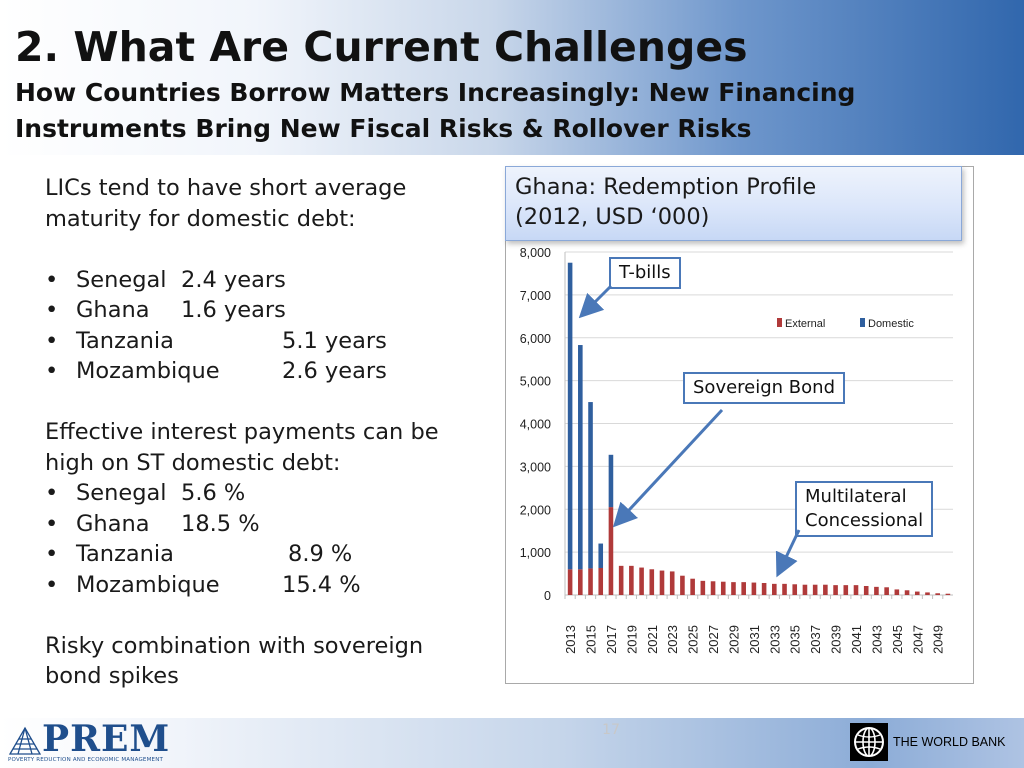  I want to click on bar-external-2027, so click(713, 588).